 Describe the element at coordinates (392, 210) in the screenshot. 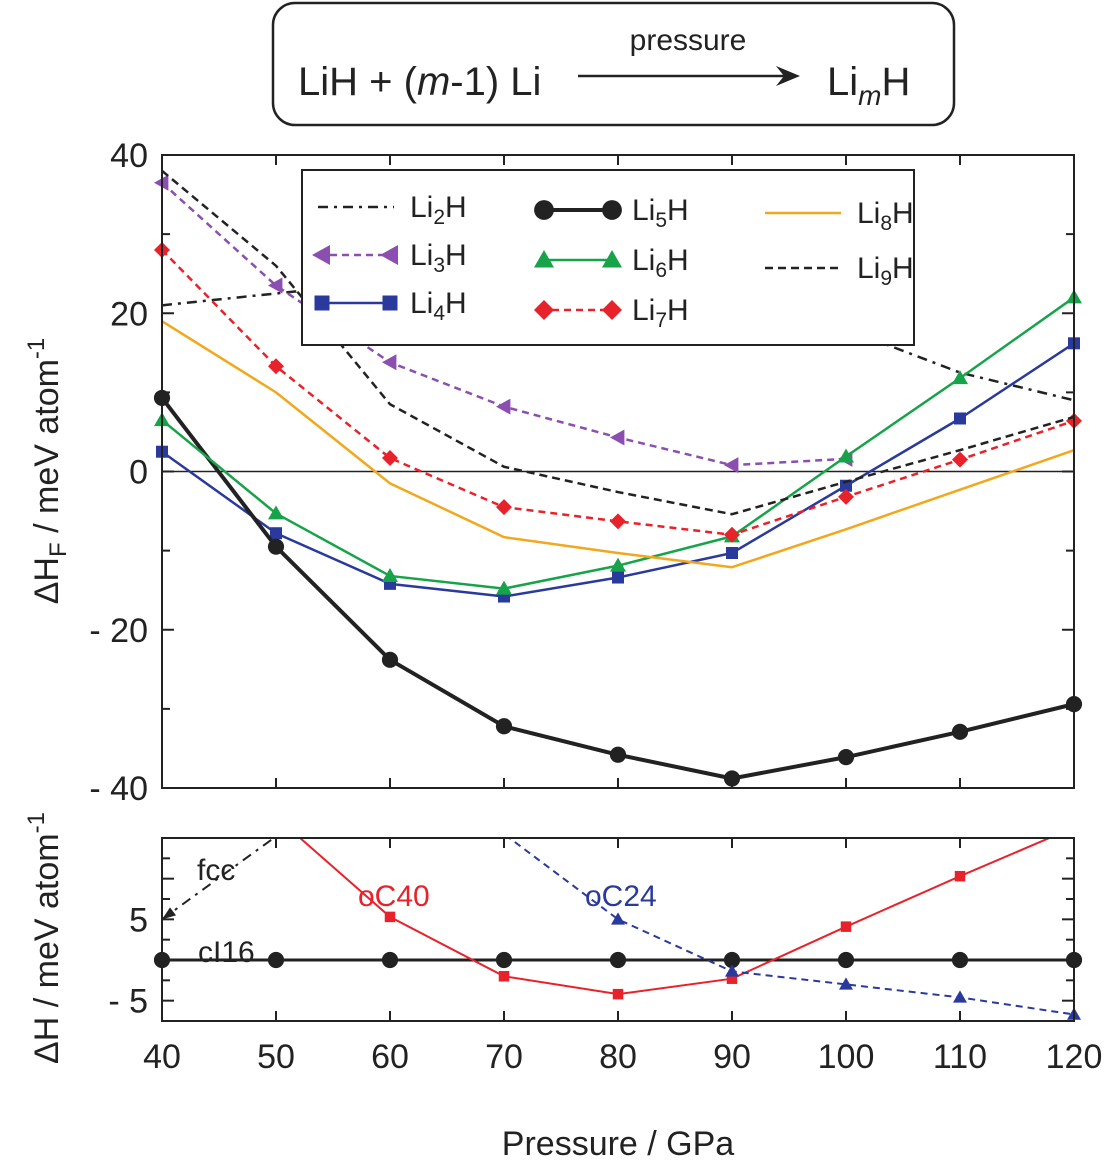

I see `legend-entry-li2h: Li2H` at that location.